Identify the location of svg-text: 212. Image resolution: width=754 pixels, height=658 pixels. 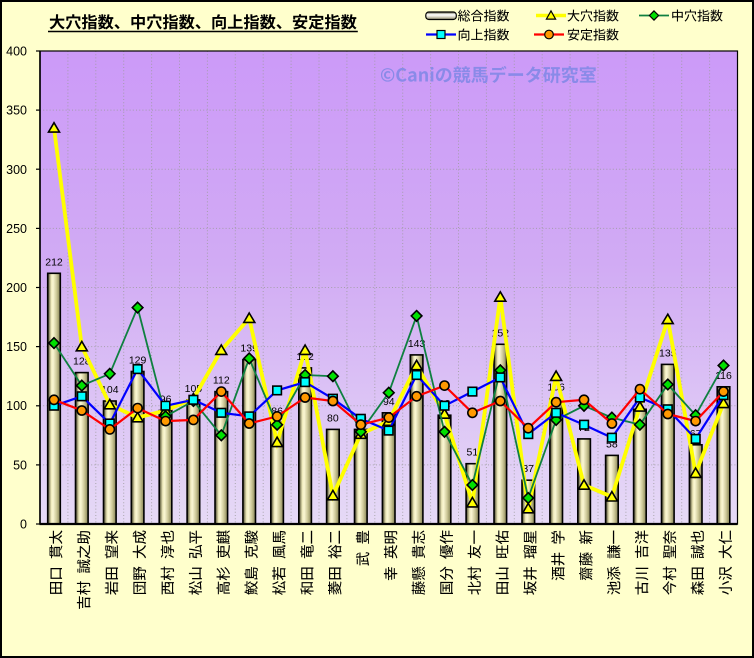
(54, 262).